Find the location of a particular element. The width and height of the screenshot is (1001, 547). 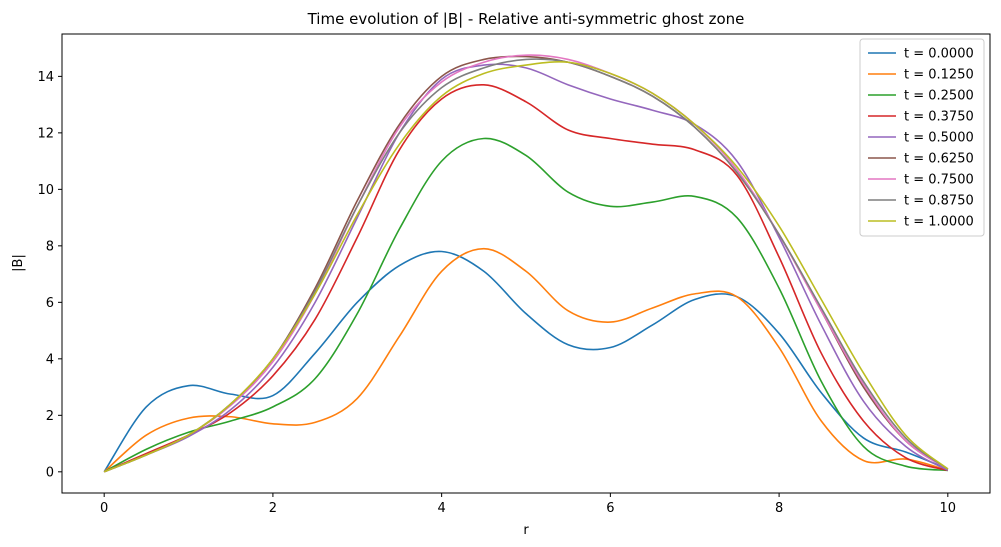

legend-label: t = 0.6250 is located at coordinates (939, 159).